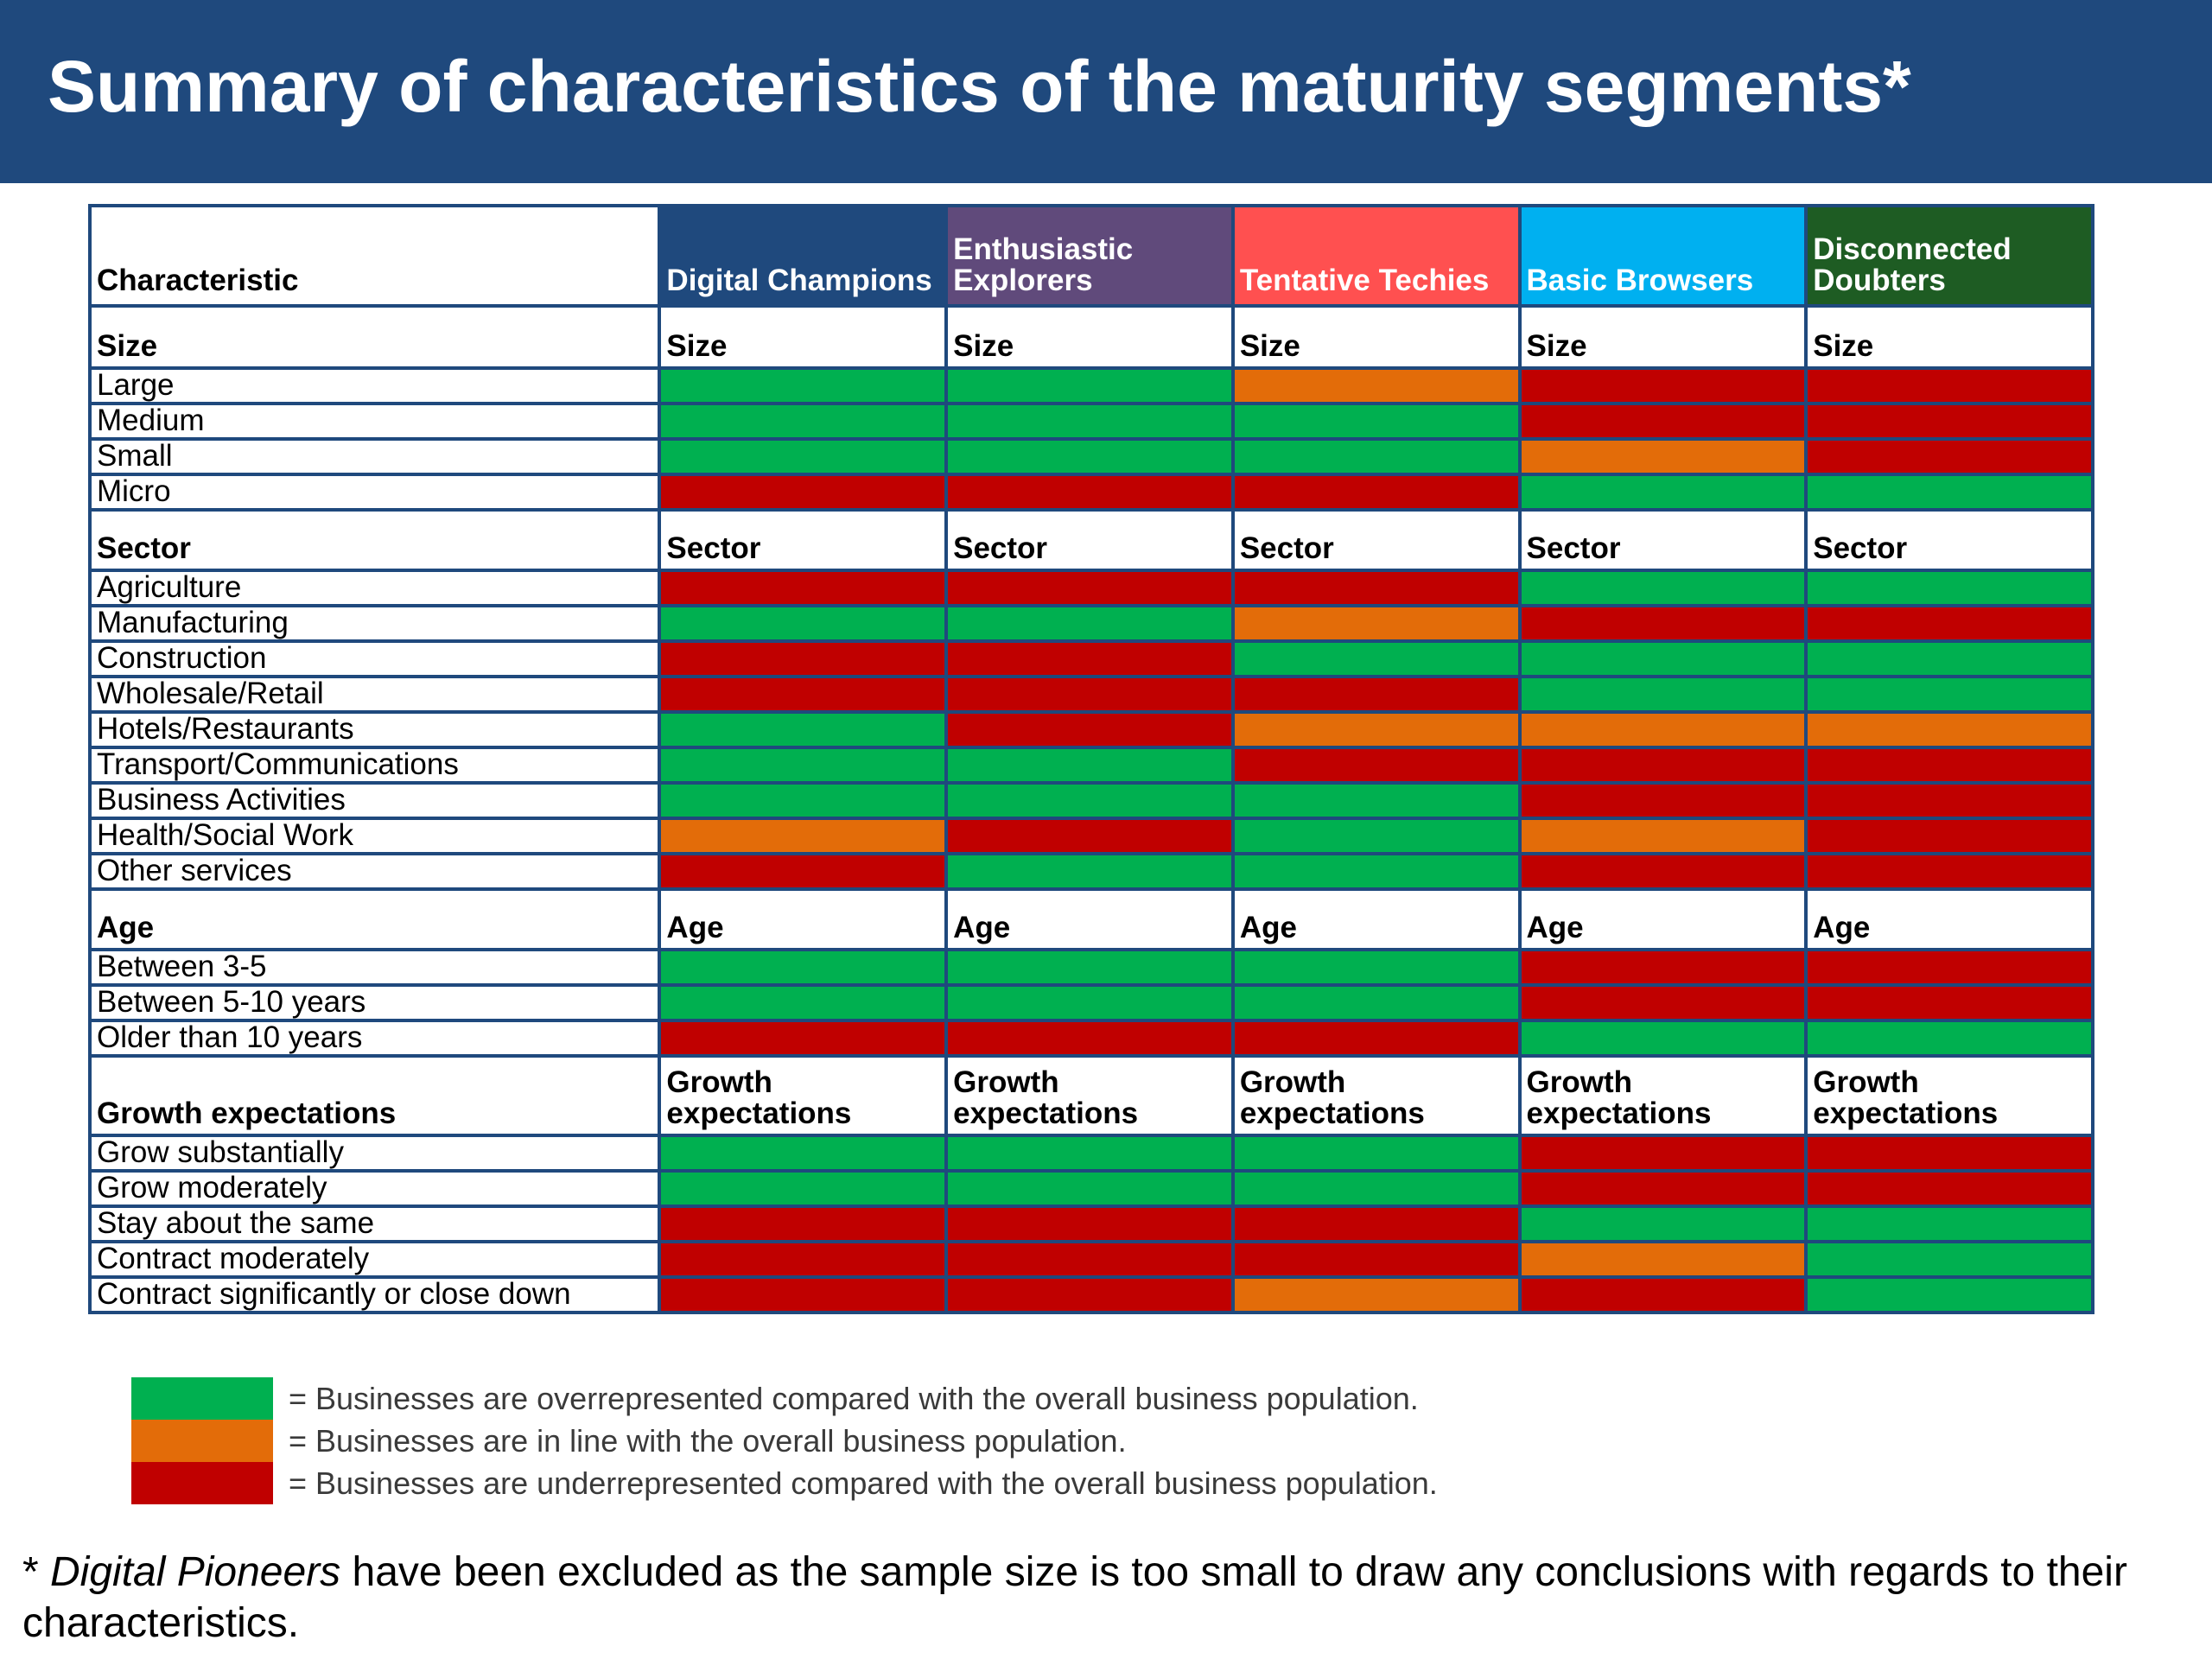 This screenshot has height=1659, width=2212. I want to click on legend-swatch-red, so click(202, 1483).